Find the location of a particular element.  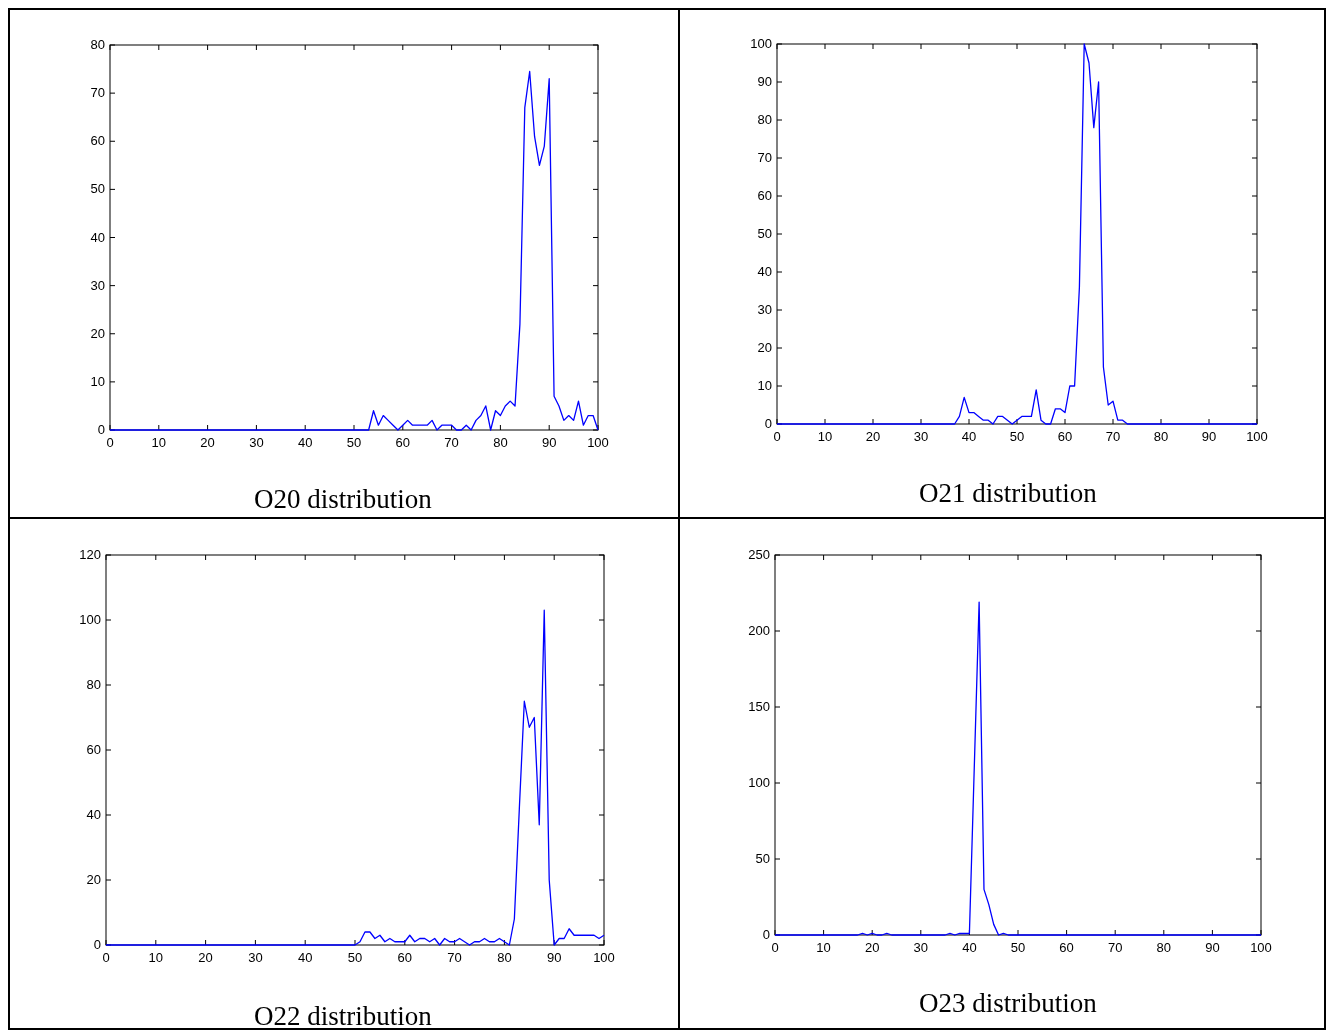

y-tick-label: 120 is located at coordinates (90, 554).